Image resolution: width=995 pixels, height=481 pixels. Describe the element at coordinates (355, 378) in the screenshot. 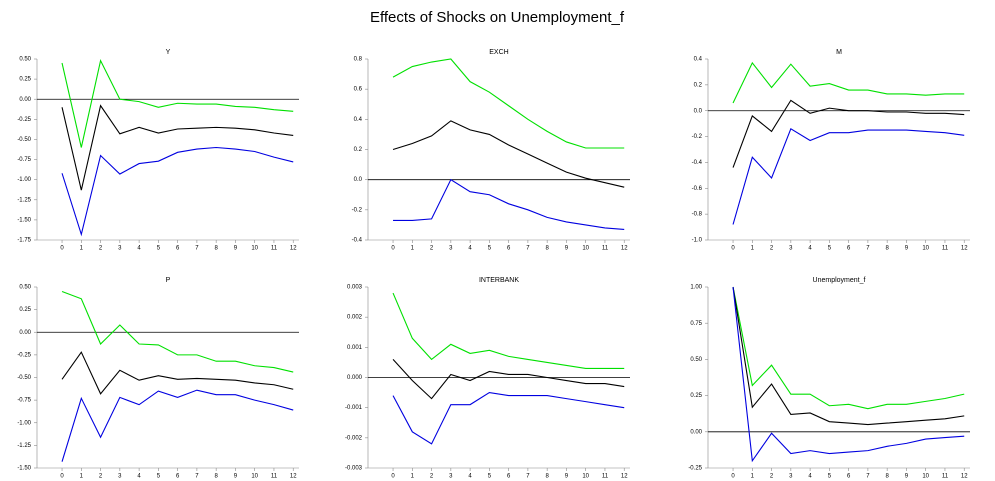

I see `y-tick-label: 0.000` at that location.